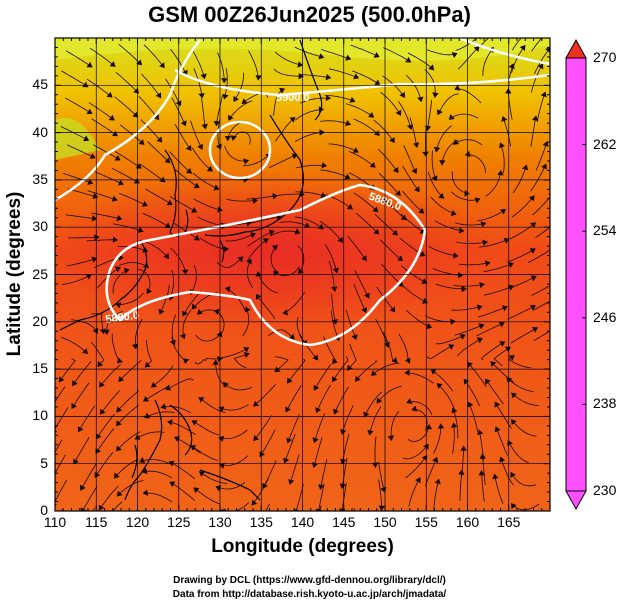 Image resolution: width=619 pixels, height=605 pixels. Describe the element at coordinates (344, 522) in the screenshot. I see `x-tick-label: 145` at that location.